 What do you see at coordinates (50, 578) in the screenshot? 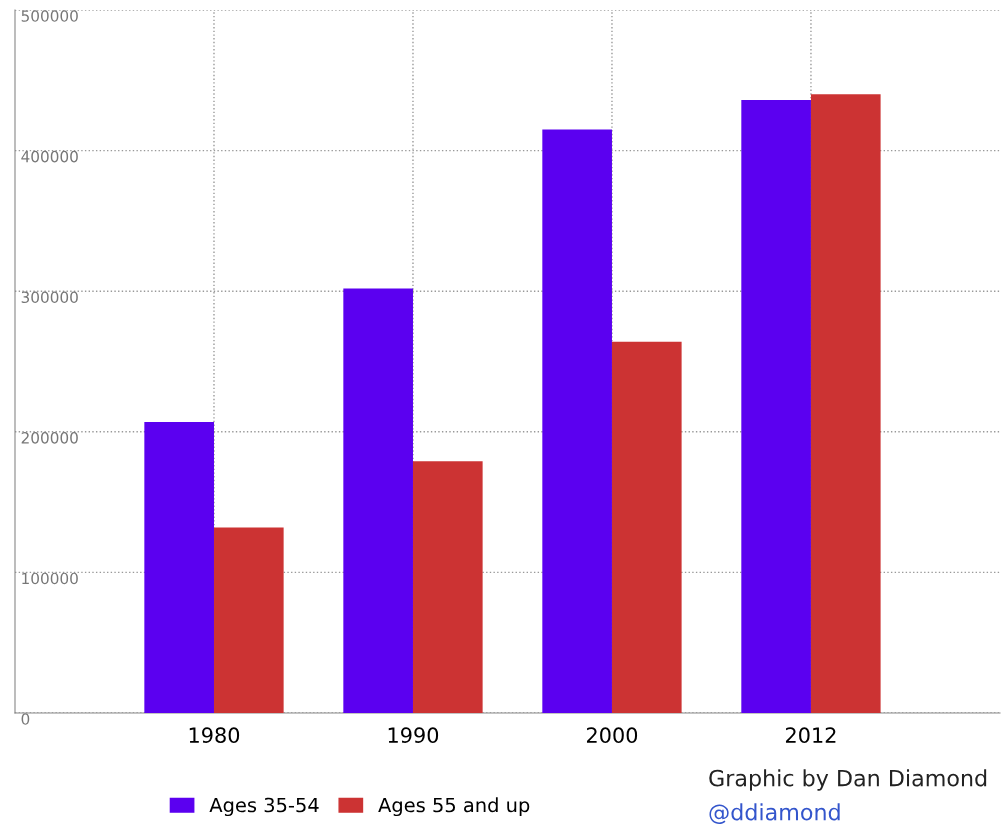
I see `y-tick-label: 100000` at bounding box center [50, 578].